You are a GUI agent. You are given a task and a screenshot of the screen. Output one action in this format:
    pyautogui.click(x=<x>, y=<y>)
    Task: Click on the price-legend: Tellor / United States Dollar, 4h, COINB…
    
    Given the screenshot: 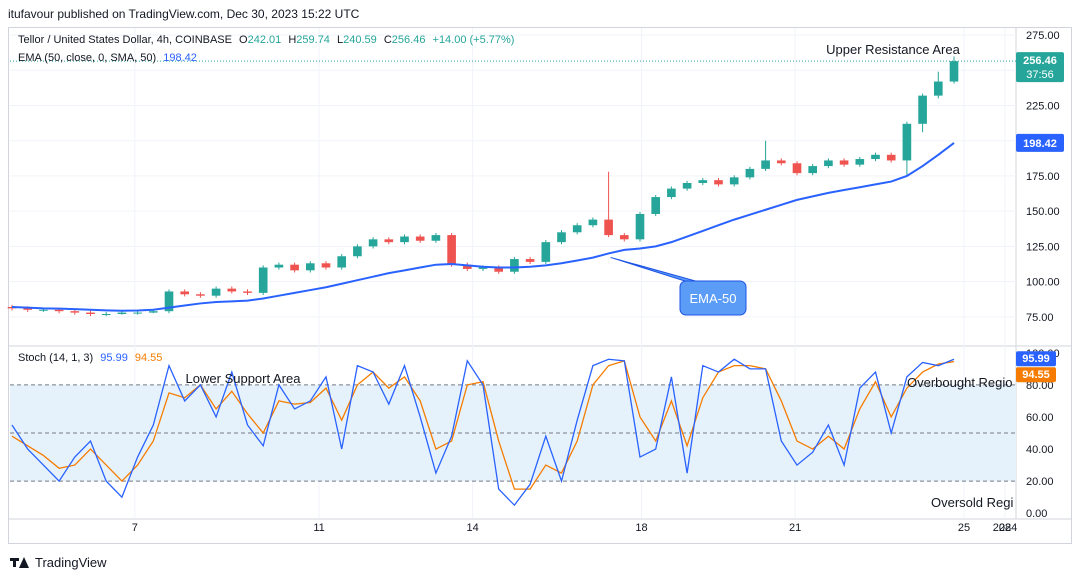 What is the action you would take?
    pyautogui.click(x=266, y=40)
    